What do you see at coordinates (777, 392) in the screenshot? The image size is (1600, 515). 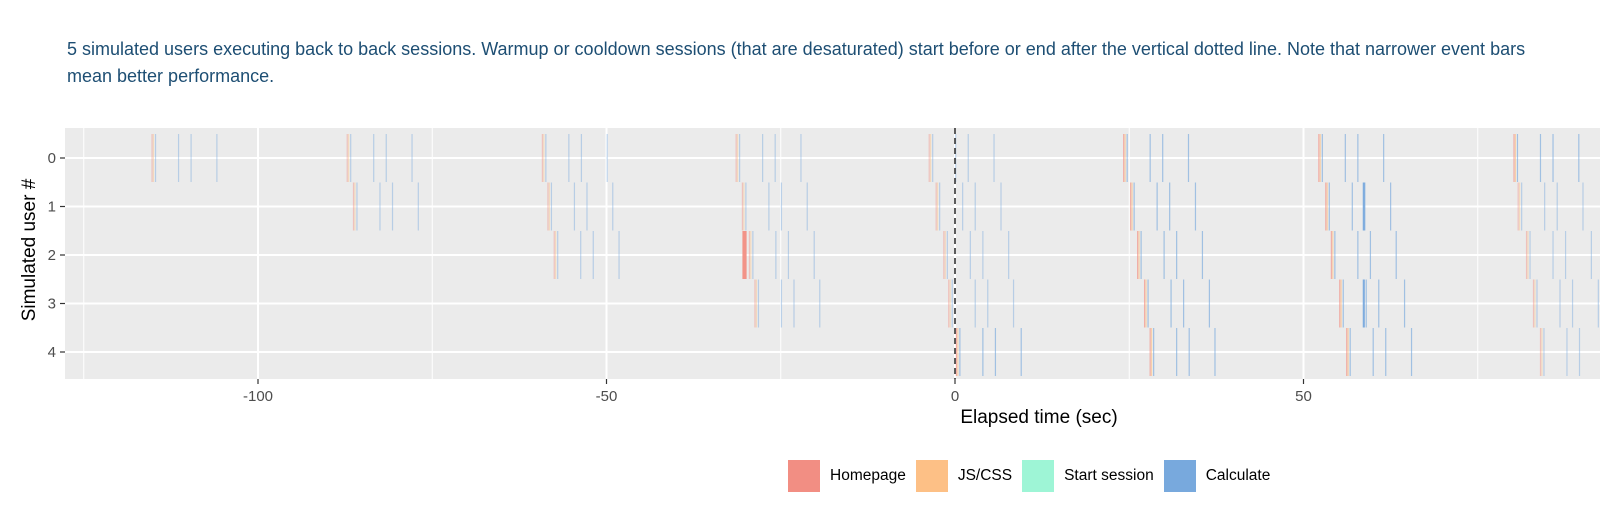 I see `x-axis-ticks: -100 -50 0 50` at bounding box center [777, 392].